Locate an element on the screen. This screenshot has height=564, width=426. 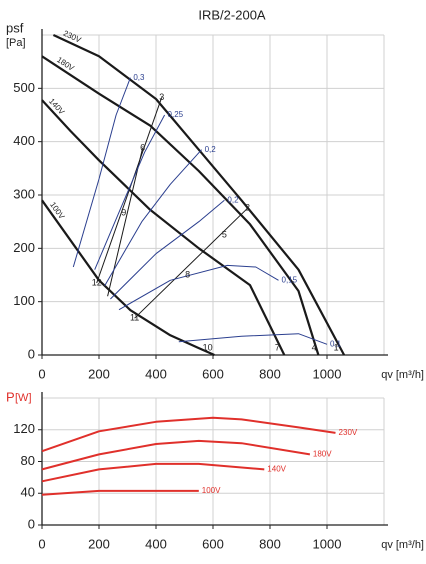
y-axis-unit: [Pa] is located at coordinates (16, 43).